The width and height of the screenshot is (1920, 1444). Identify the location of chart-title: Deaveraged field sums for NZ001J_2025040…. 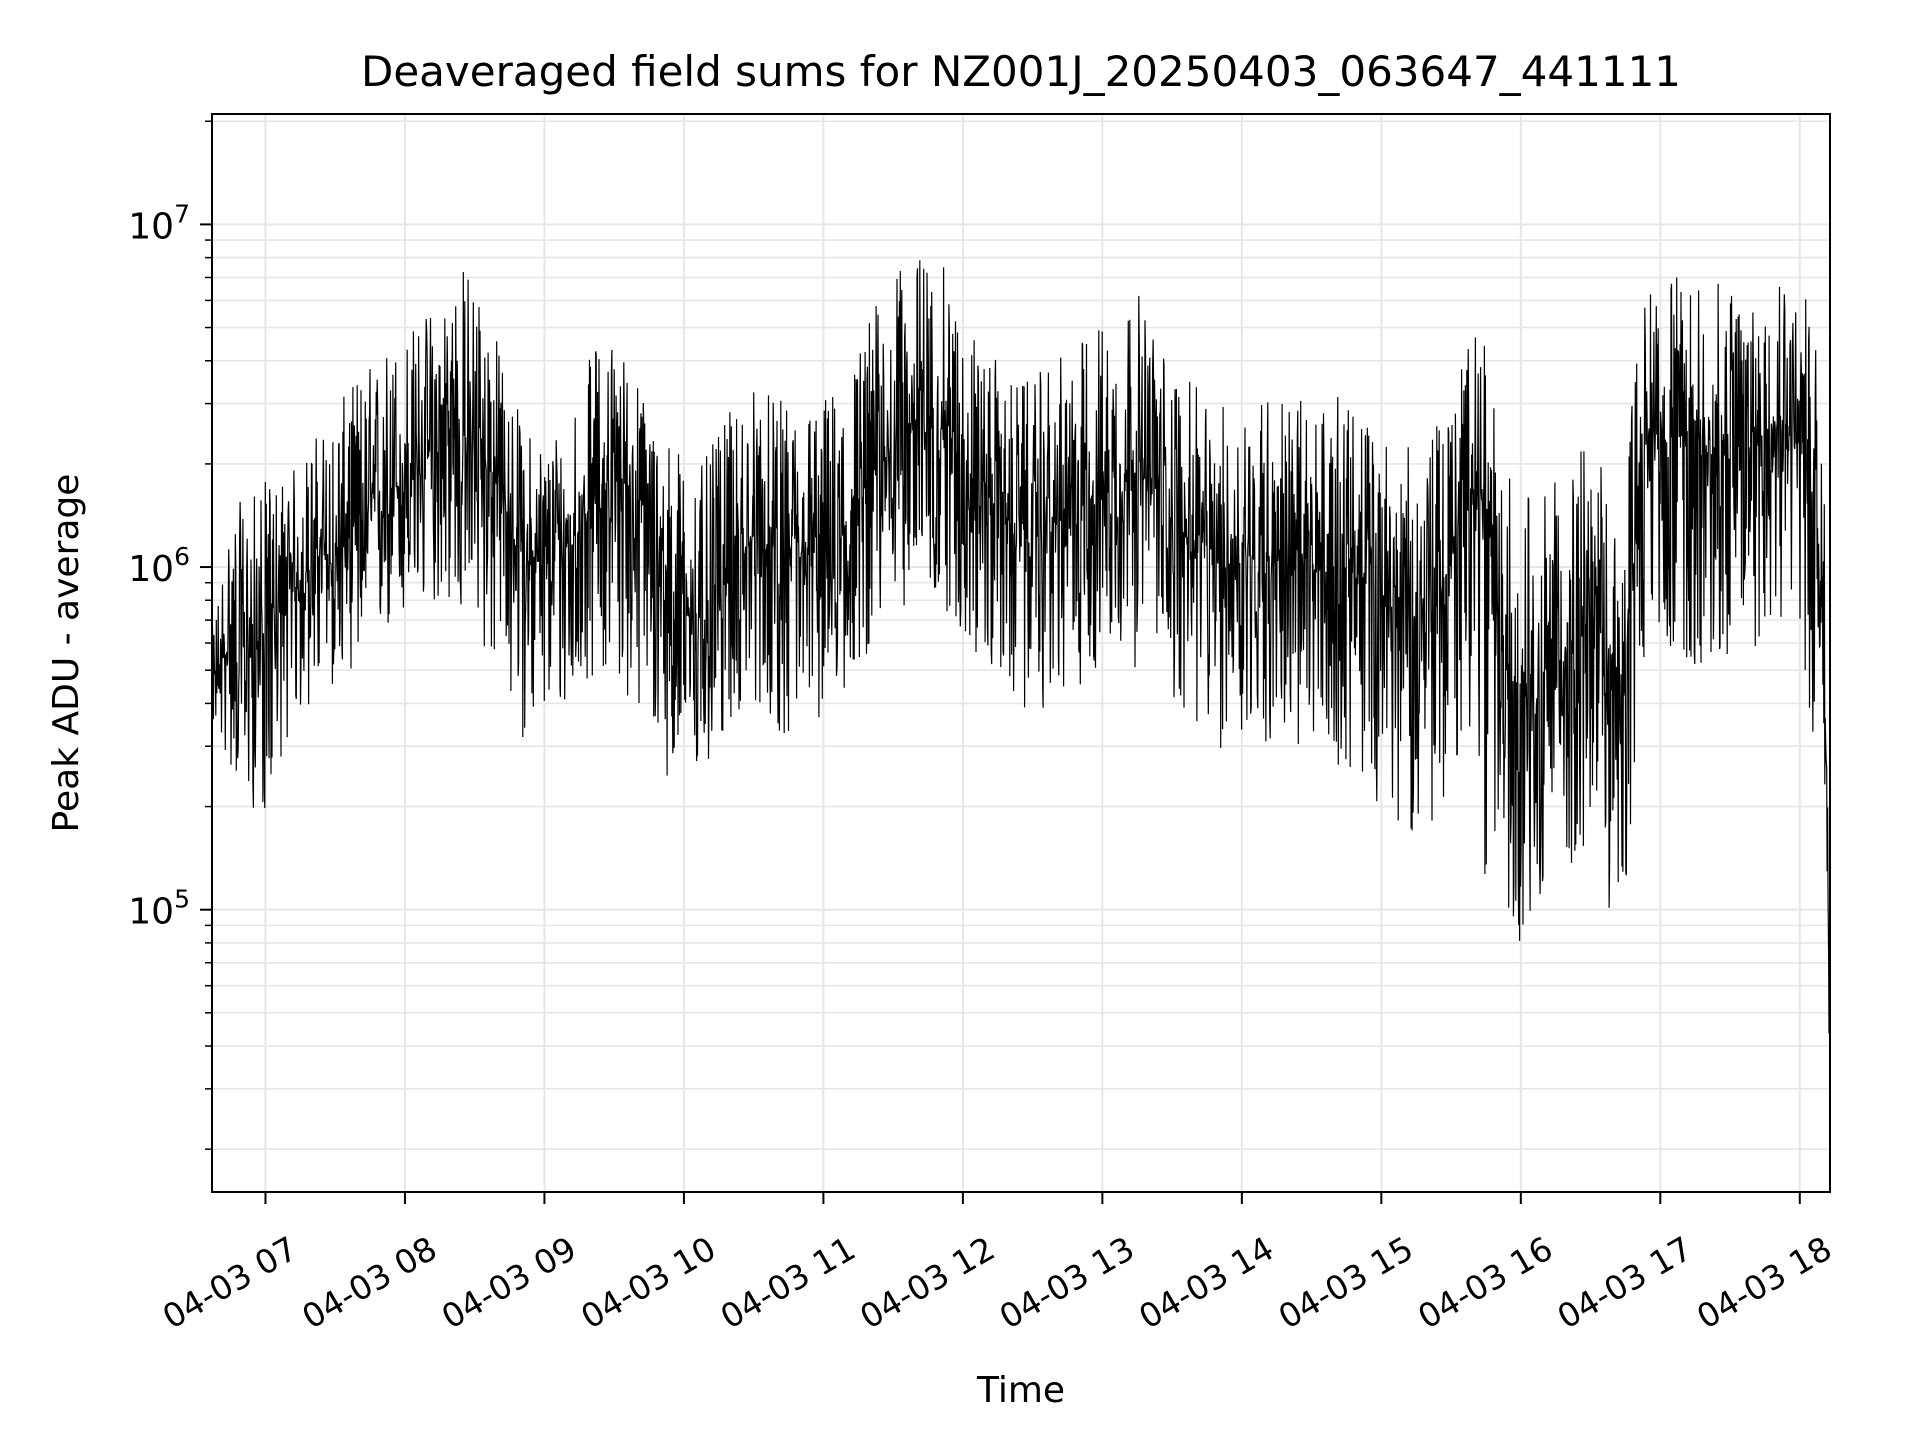
(1021, 71).